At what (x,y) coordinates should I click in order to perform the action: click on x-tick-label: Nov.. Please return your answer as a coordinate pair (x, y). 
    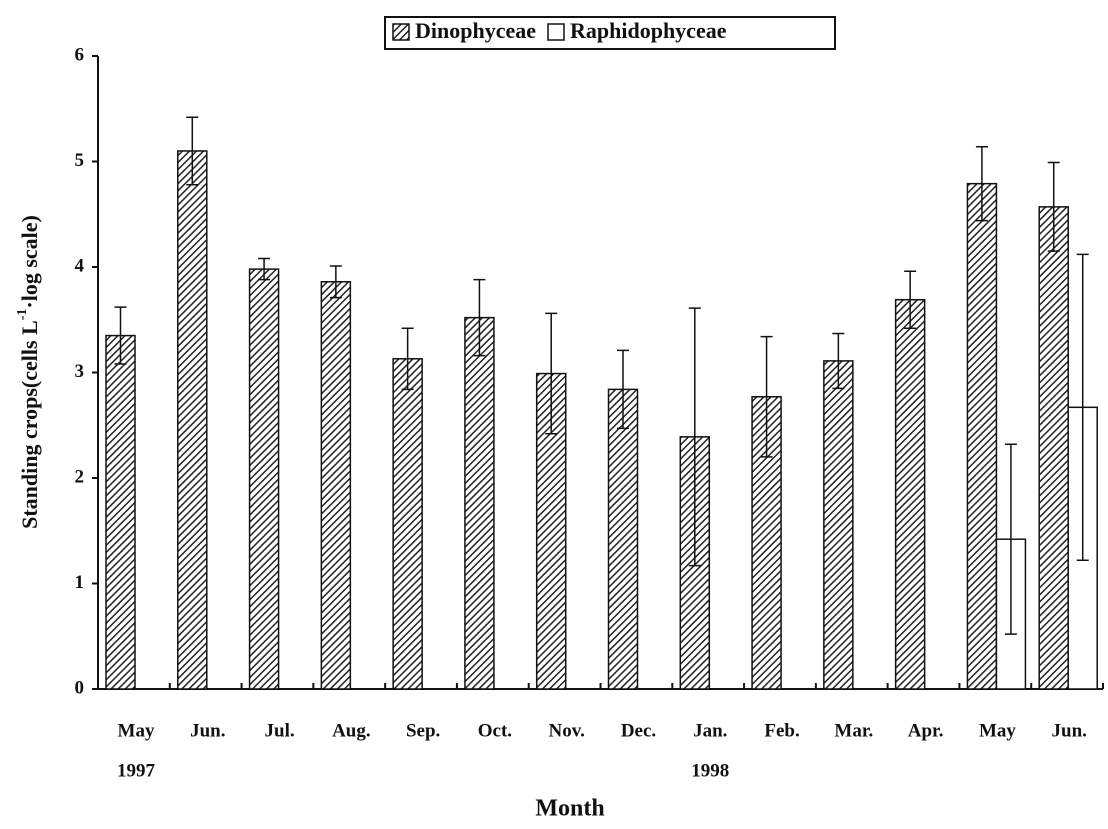
    Looking at the image, I should click on (566, 730).